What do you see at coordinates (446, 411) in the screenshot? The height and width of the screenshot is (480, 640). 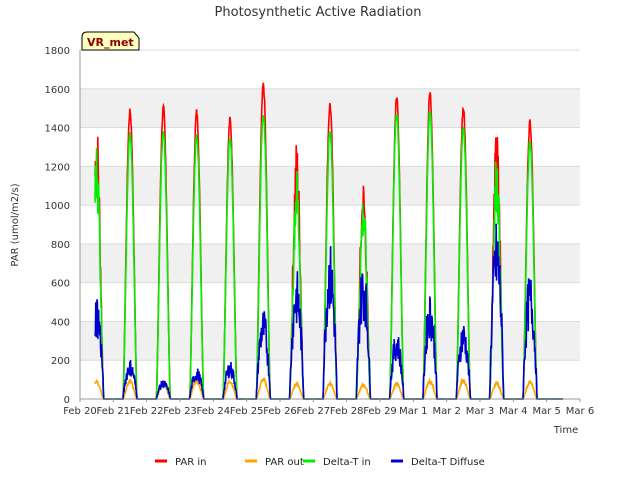 I see `x-tick-label: Mar 2` at bounding box center [446, 411].